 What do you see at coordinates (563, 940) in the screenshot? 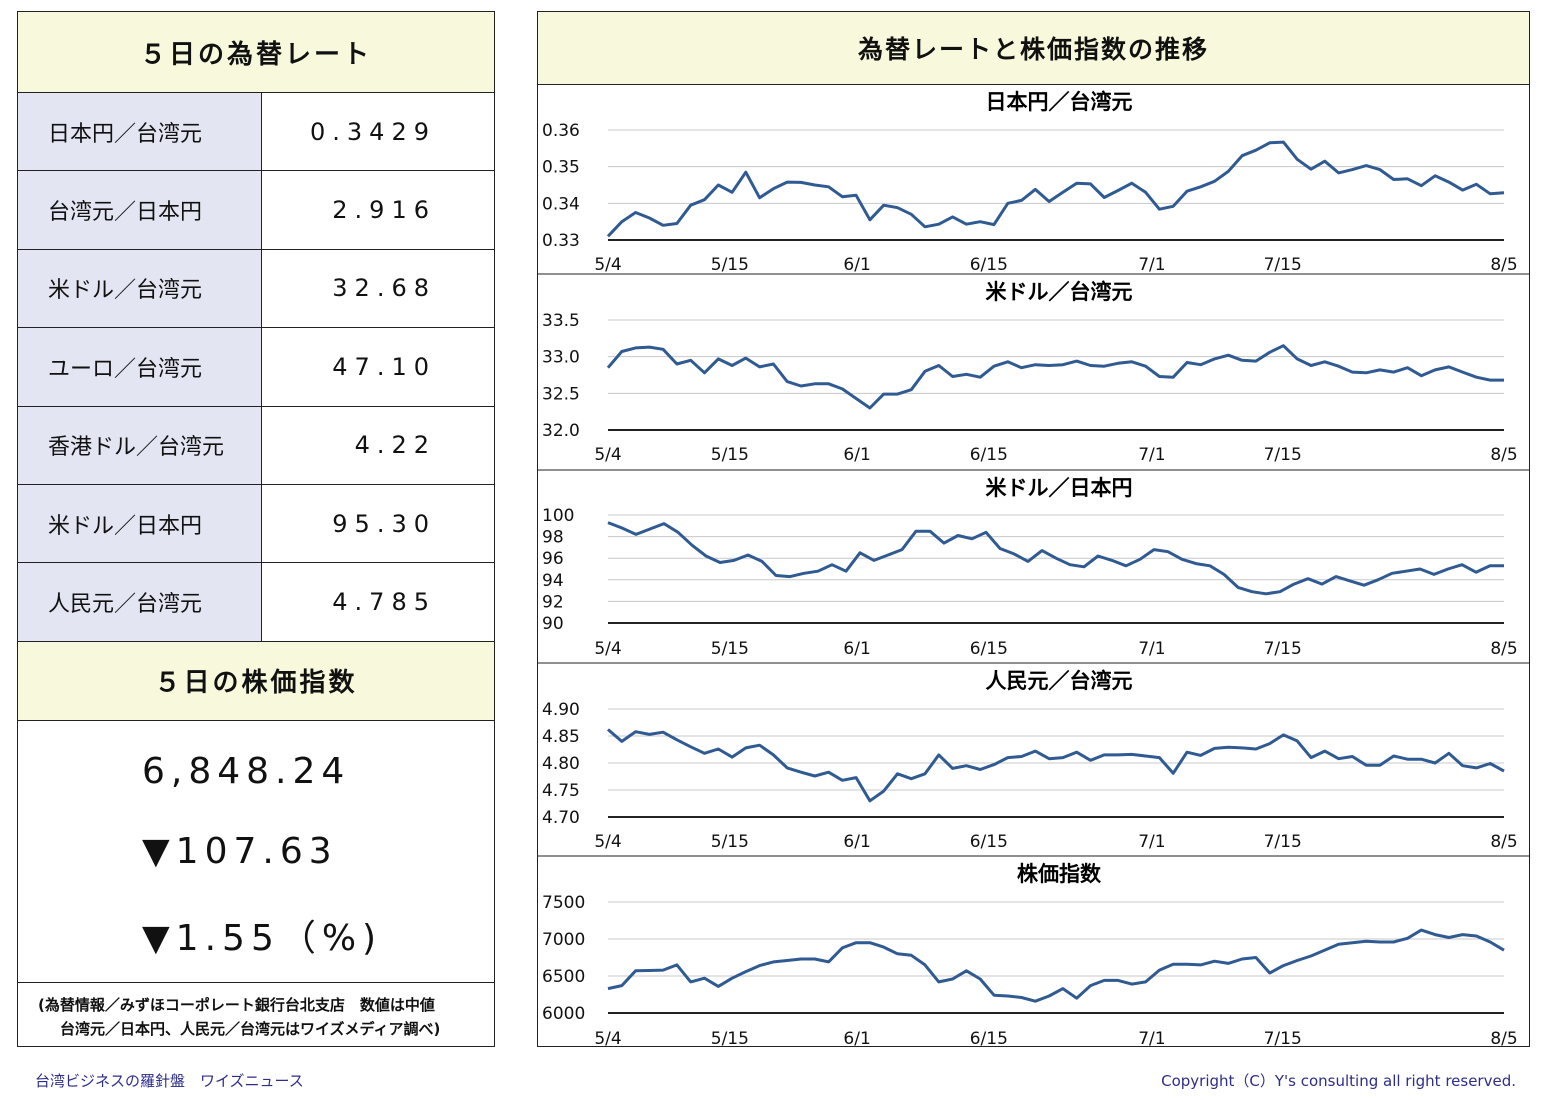
I see `y-tick-label: 7000` at bounding box center [563, 940].